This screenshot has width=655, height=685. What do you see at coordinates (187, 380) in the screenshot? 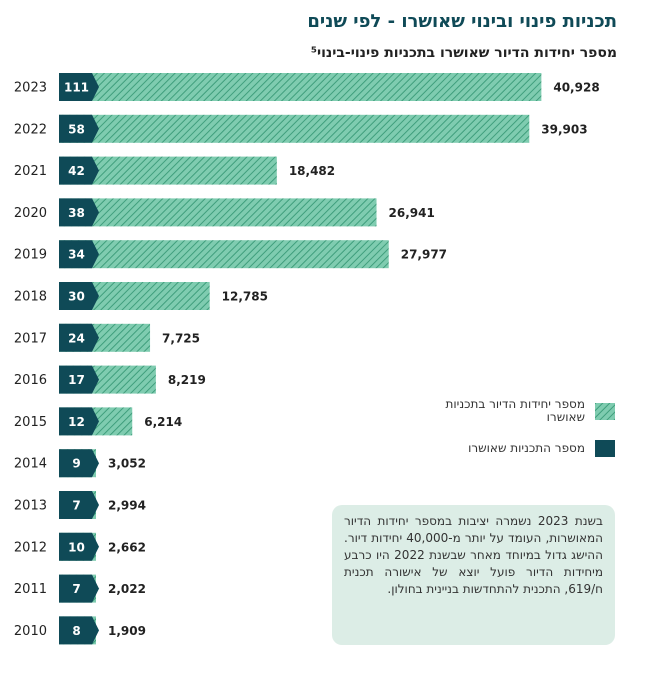
I see `units-value-label: 8,219` at bounding box center [187, 380].